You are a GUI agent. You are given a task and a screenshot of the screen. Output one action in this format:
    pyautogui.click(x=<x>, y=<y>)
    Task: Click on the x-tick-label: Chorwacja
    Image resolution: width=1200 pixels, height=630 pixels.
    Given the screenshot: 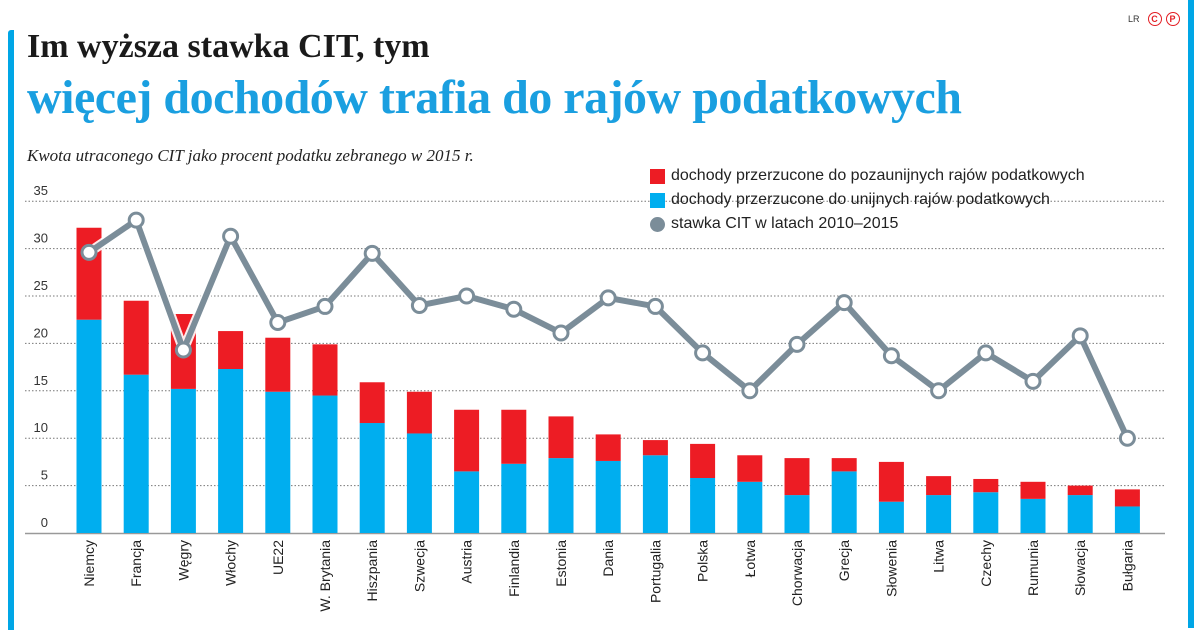 What is the action you would take?
    pyautogui.click(x=797, y=573)
    